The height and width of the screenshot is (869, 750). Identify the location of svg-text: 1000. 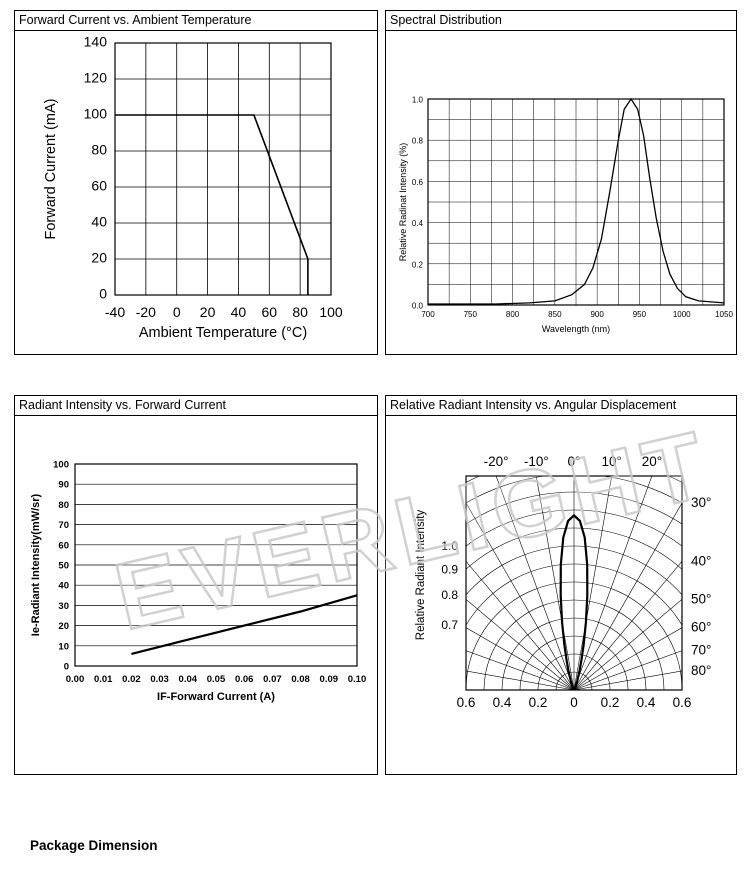
(682, 314).